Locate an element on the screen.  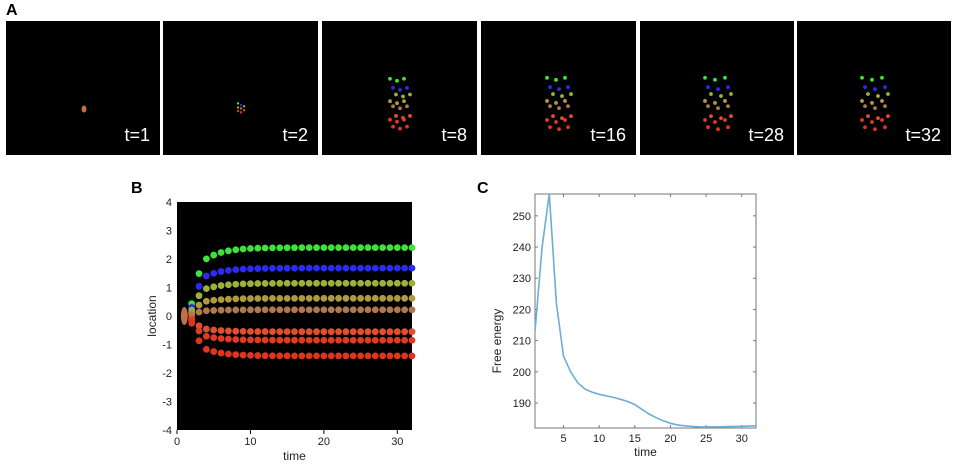
frame-label: t=32 is located at coordinates (923, 135).